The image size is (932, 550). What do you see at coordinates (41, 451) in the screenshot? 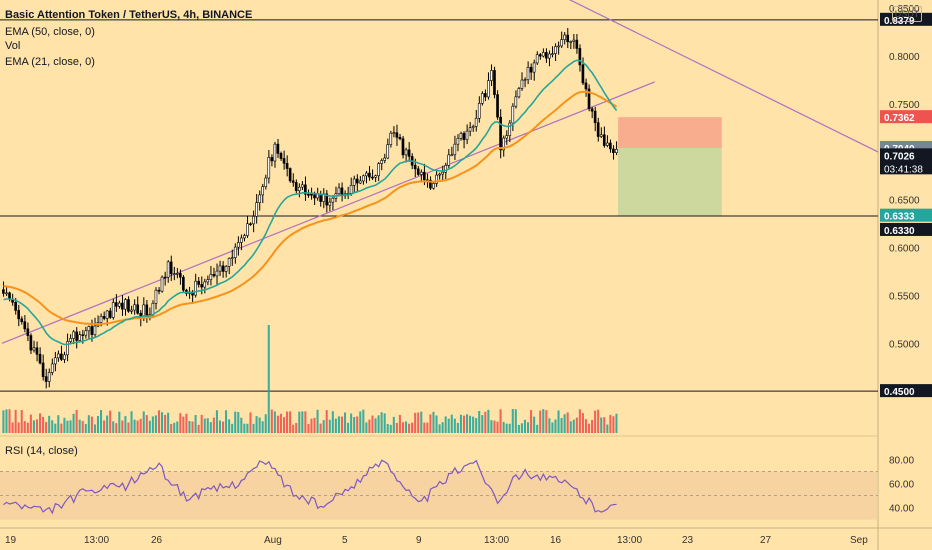
I see `legend-rsi: RSI (14, close)` at bounding box center [41, 451].